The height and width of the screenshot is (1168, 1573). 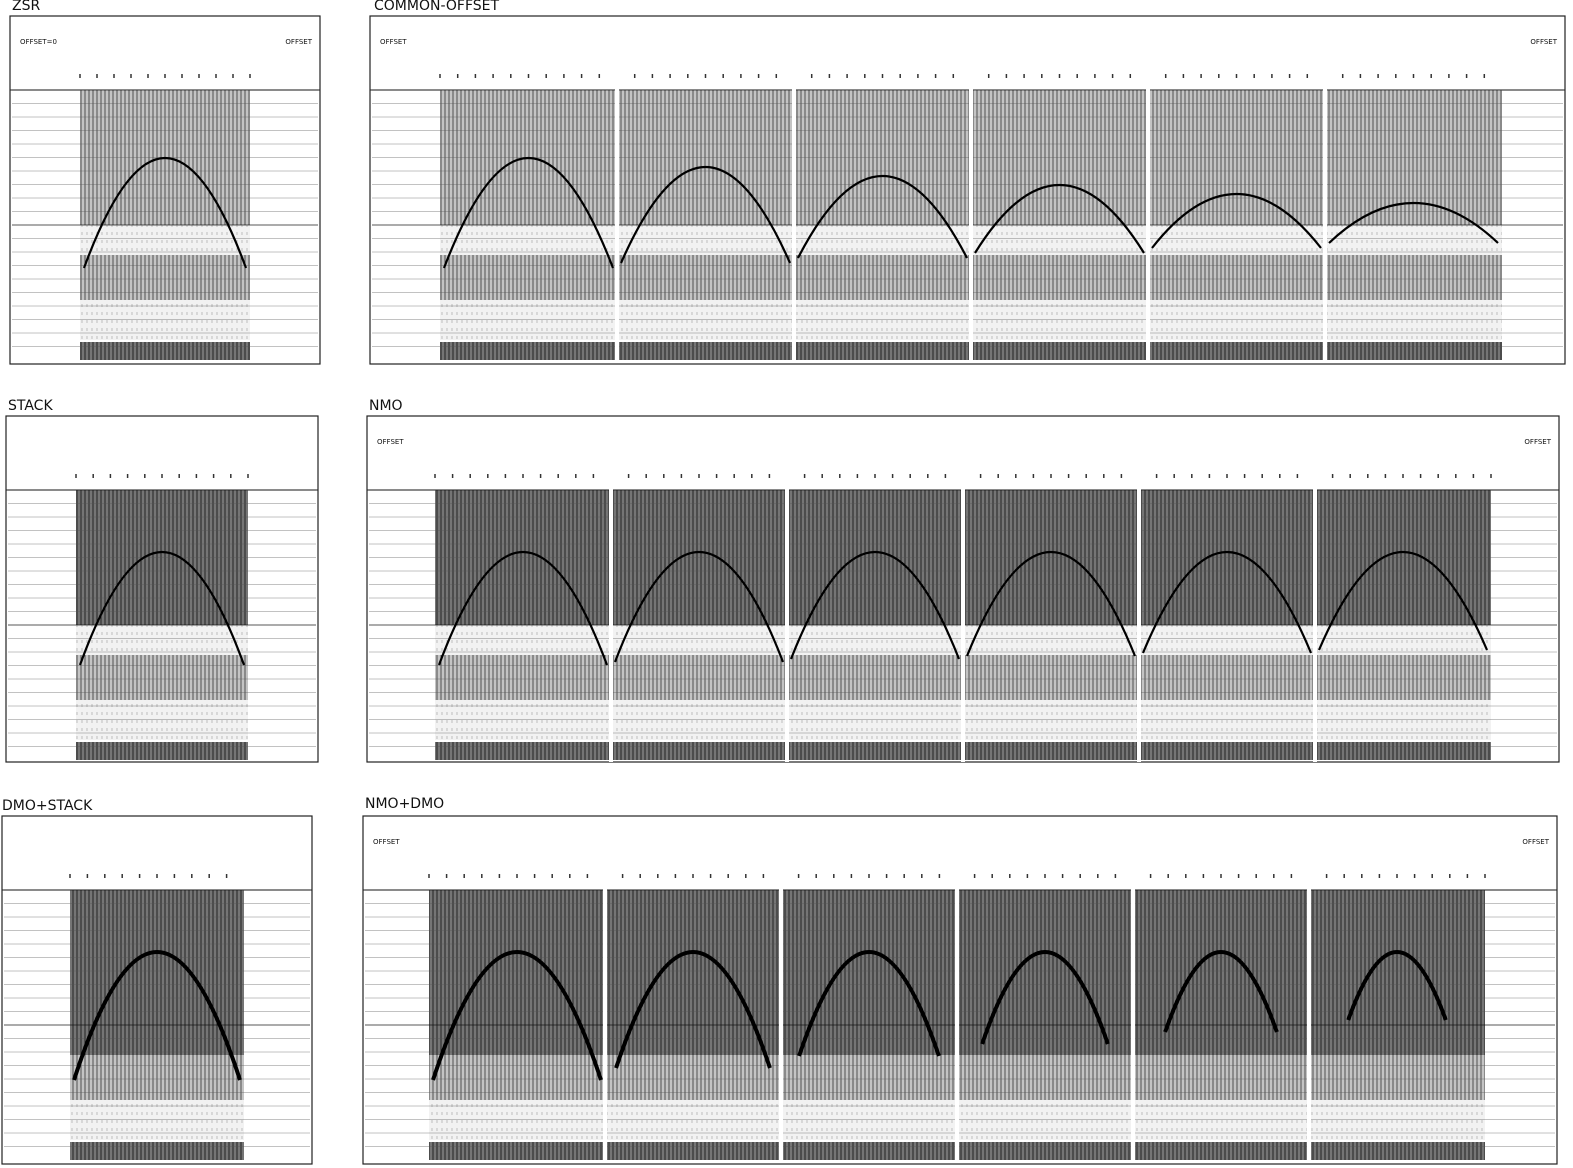 I want to click on panel-title: STACK, so click(x=30, y=406).